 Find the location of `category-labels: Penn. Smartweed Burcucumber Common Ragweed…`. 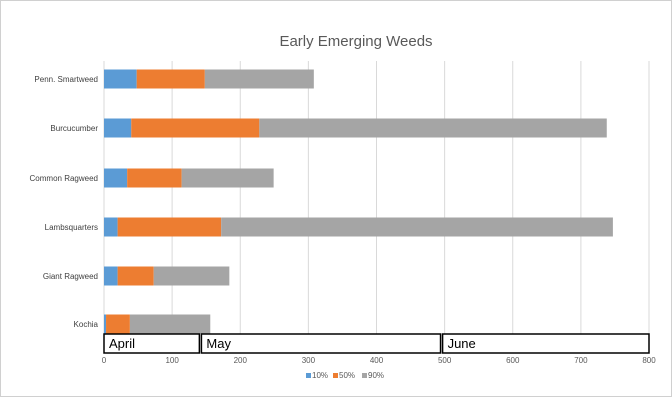

category-labels: Penn. Smartweed Burcucumber Common Ragweed… is located at coordinates (64, 202).